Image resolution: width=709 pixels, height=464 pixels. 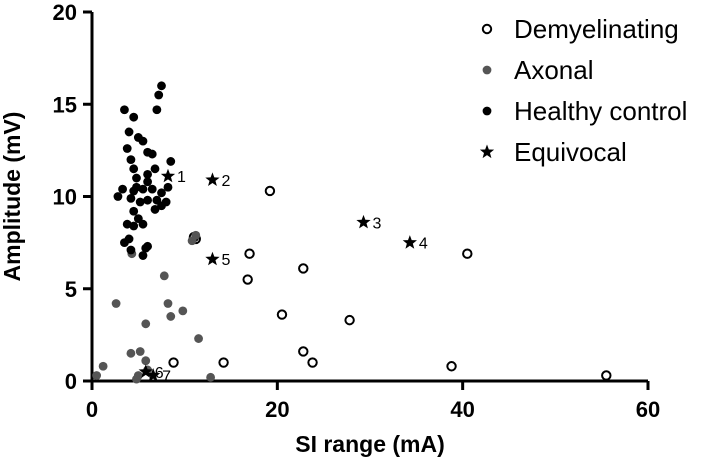 I want to click on legend-label: Demyelinating, so click(x=596, y=29).